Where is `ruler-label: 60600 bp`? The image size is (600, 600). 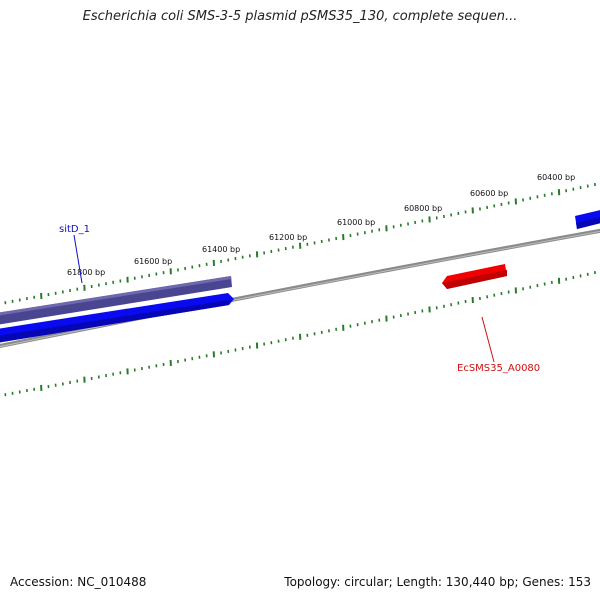 ruler-label: 60600 bp is located at coordinates (489, 193).